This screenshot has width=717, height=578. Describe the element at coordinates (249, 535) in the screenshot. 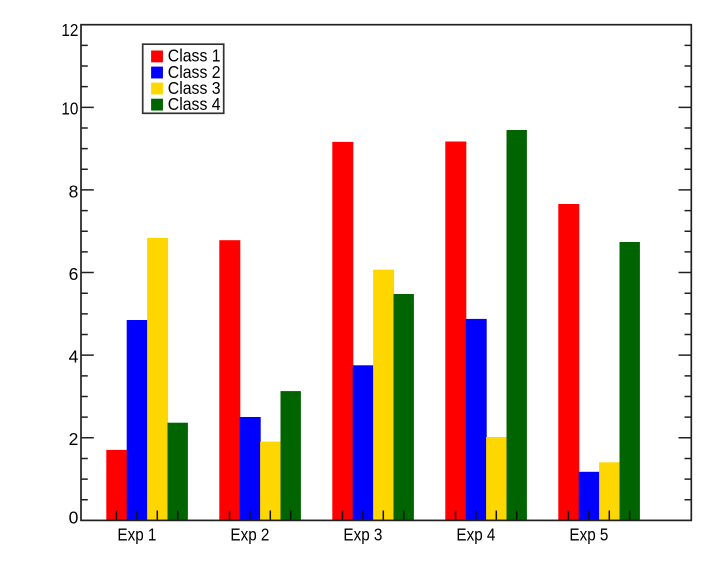

I see `svg-text: Exp 2` at that location.